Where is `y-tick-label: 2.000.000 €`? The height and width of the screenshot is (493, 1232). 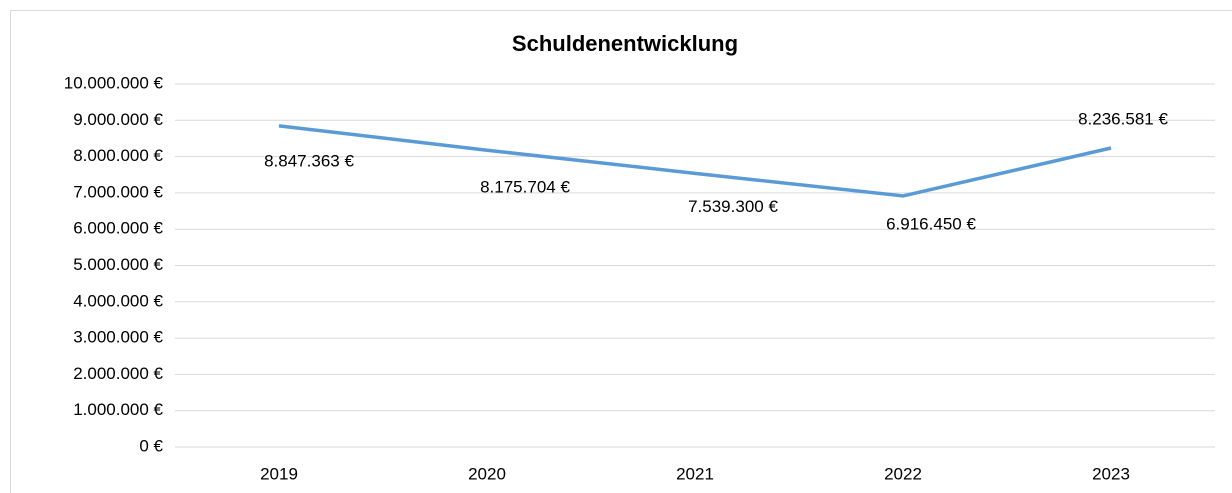 y-tick-label: 2.000.000 € is located at coordinates (118, 373).